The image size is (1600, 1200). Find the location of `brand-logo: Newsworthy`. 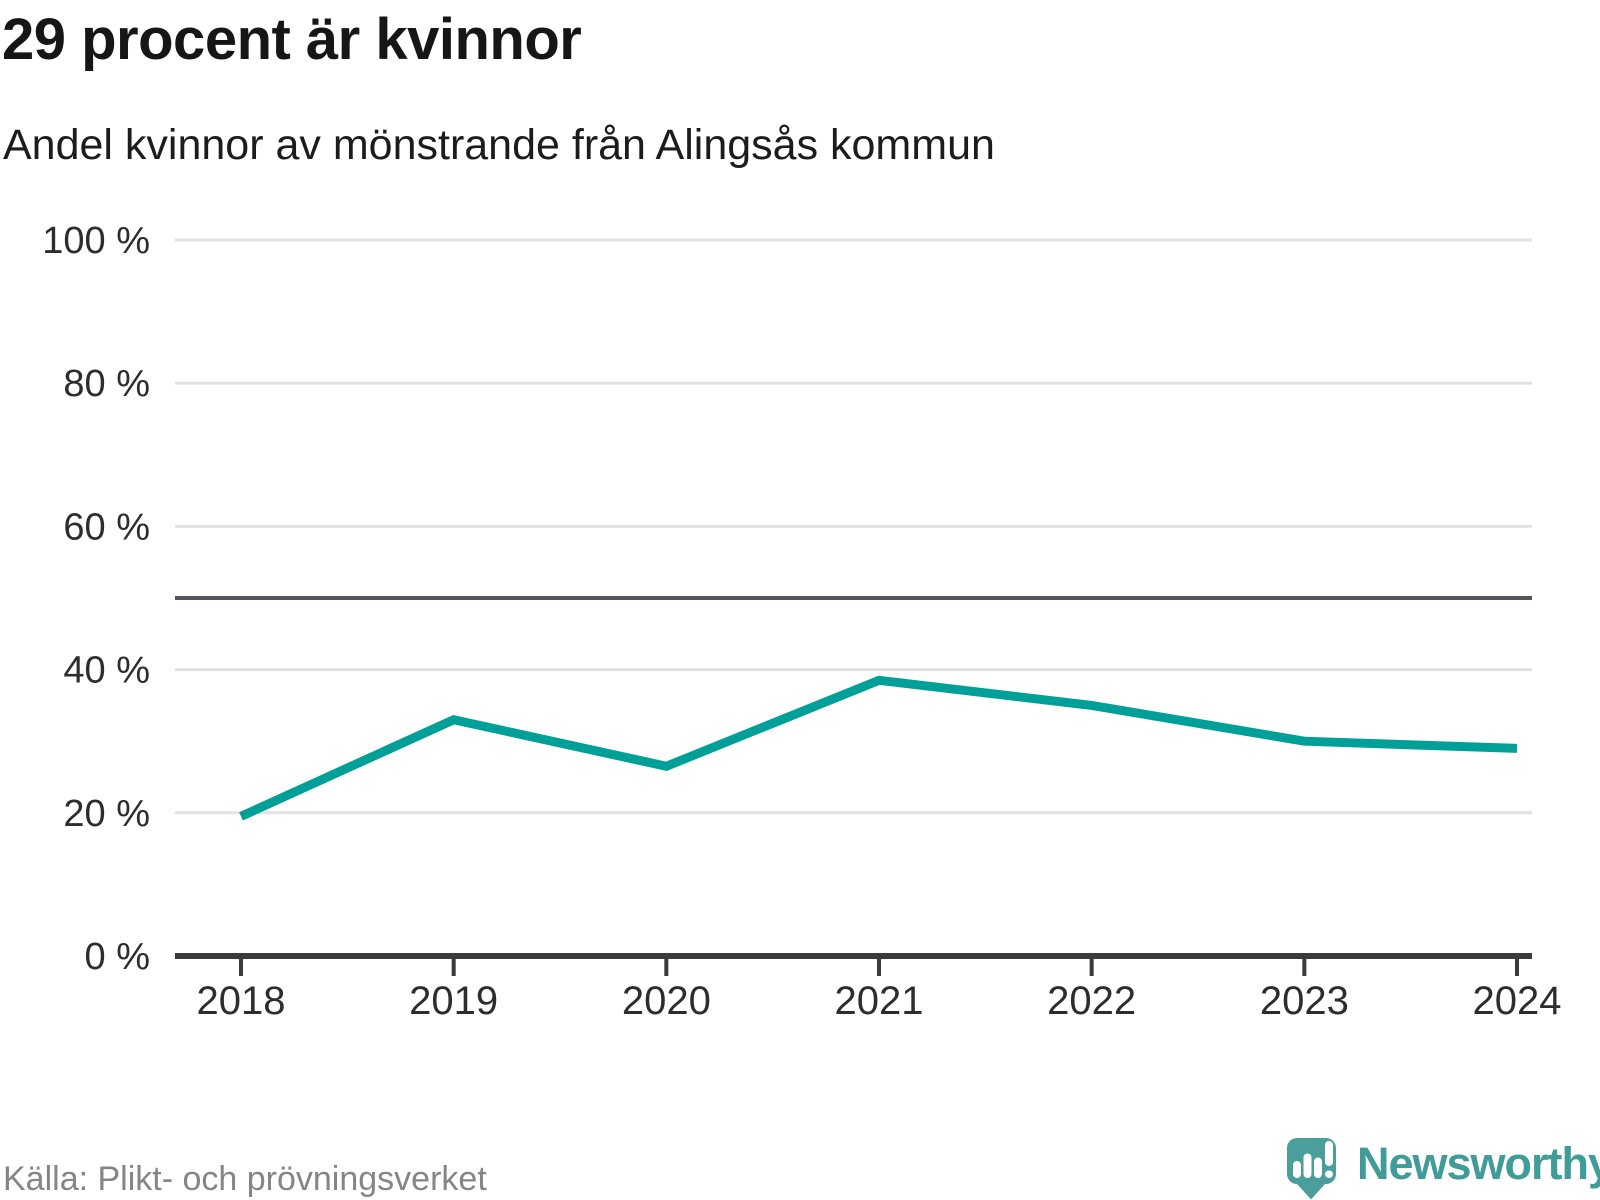

brand-logo: Newsworthy is located at coordinates (1443, 1169).